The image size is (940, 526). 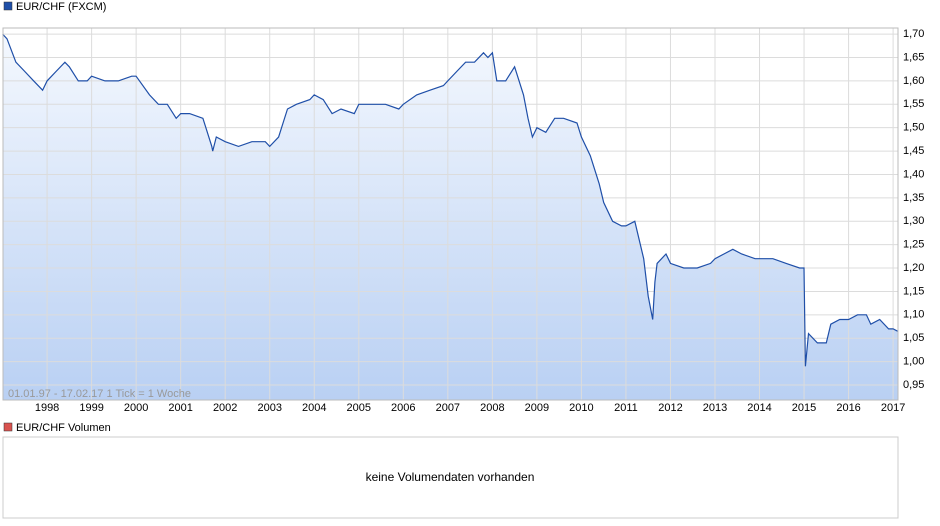 I want to click on y-tick-label: 1,10, so click(x=913, y=315).